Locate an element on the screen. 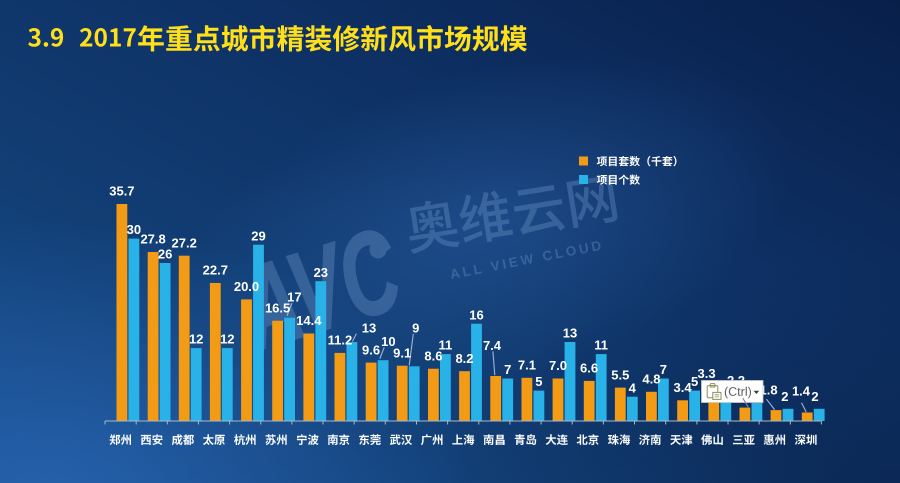 The width and height of the screenshot is (900, 483). svg-text: 27.2 is located at coordinates (184, 242).